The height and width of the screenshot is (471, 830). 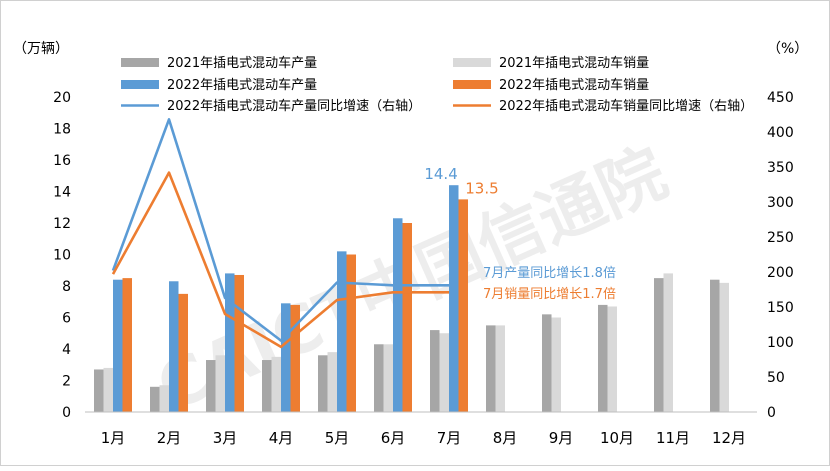 I want to click on left-axis-tick-label: 8, so click(x=66, y=287).